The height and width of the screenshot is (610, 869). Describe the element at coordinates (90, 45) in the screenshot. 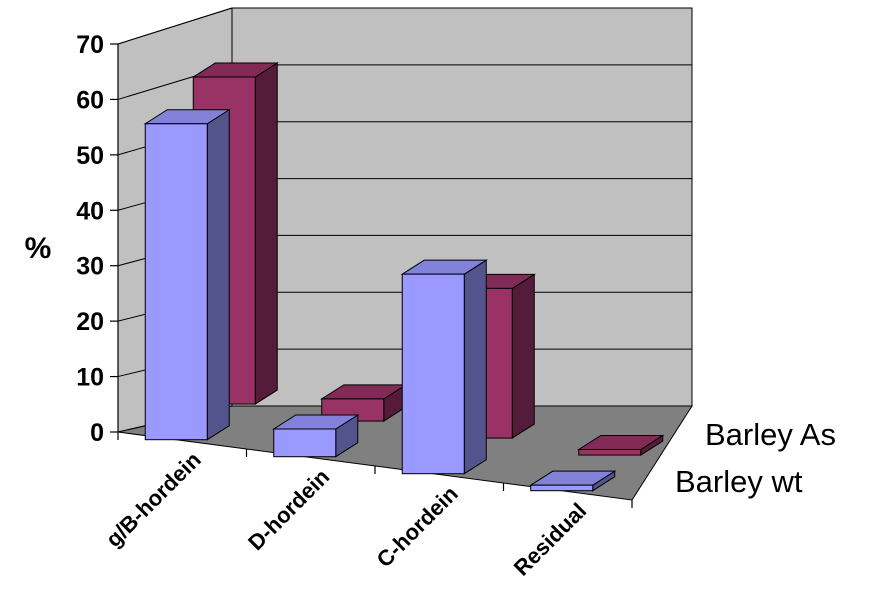

I see `y-tick-label: 70` at that location.